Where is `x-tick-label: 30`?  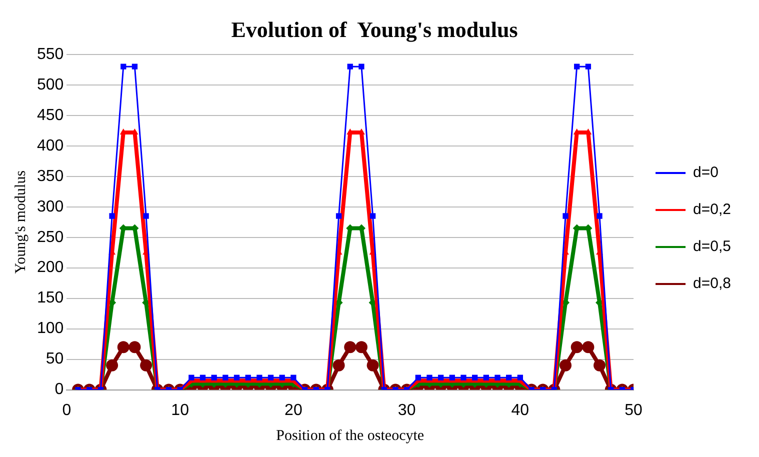
x-tick-label: 30 is located at coordinates (407, 410).